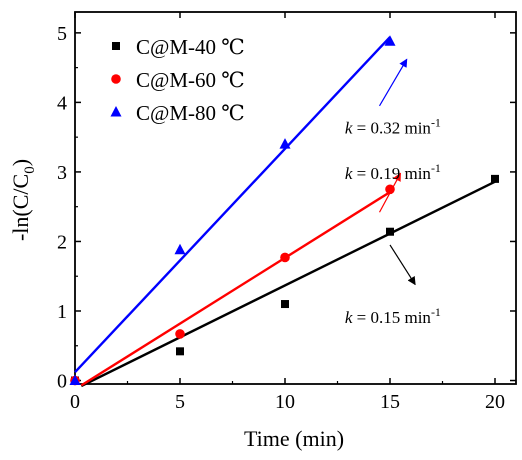  Describe the element at coordinates (62, 173) in the screenshot. I see `y-tick-label: 3` at that location.